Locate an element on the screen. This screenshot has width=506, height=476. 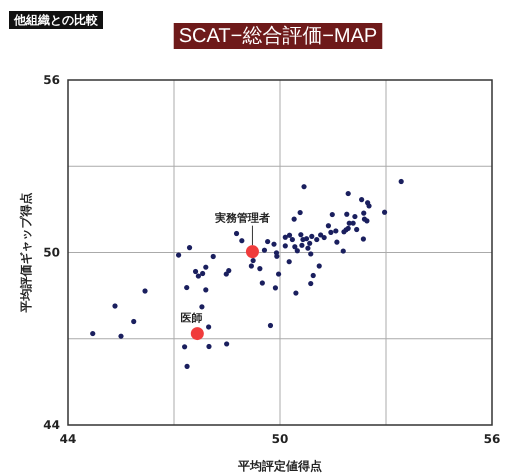
y-tick-label: 44 is located at coordinates (51, 425).